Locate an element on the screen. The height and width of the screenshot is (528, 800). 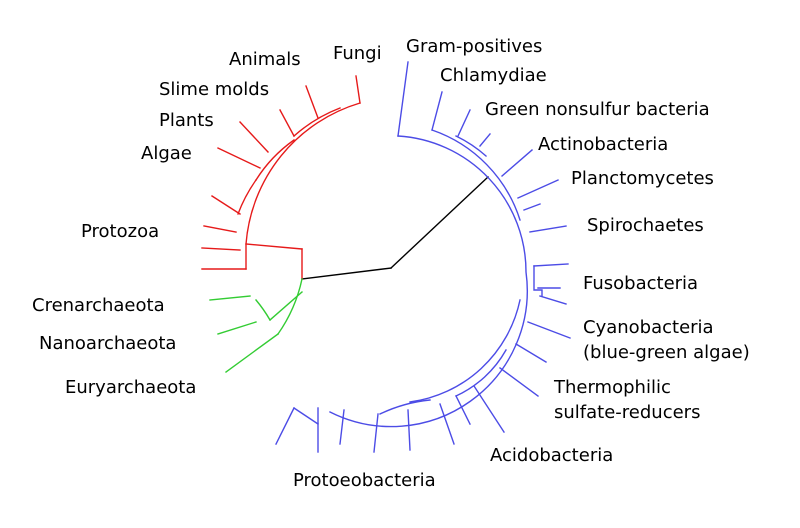
root-to-eukarya-archaea is located at coordinates (346, 273).